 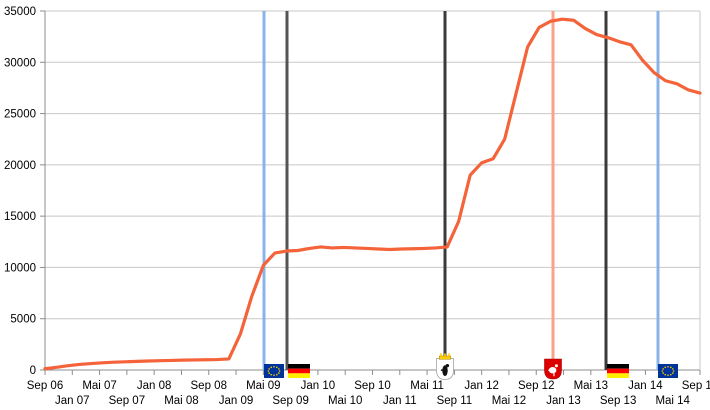 What do you see at coordinates (553, 369) in the screenshot?
I see `emblem-niedersachsen-coat-of-arms` at bounding box center [553, 369].